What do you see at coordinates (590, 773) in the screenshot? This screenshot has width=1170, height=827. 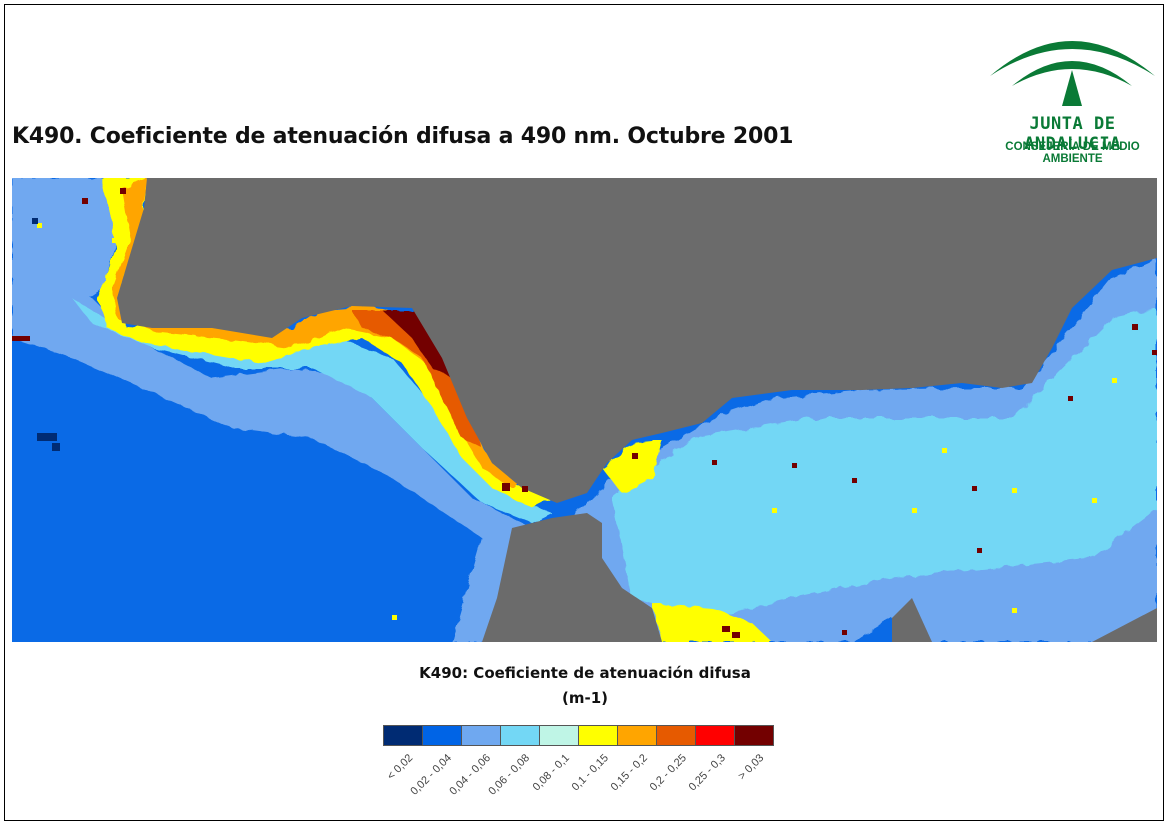 I see `legend-tick-label: 0,1 - 0,15` at bounding box center [590, 773].